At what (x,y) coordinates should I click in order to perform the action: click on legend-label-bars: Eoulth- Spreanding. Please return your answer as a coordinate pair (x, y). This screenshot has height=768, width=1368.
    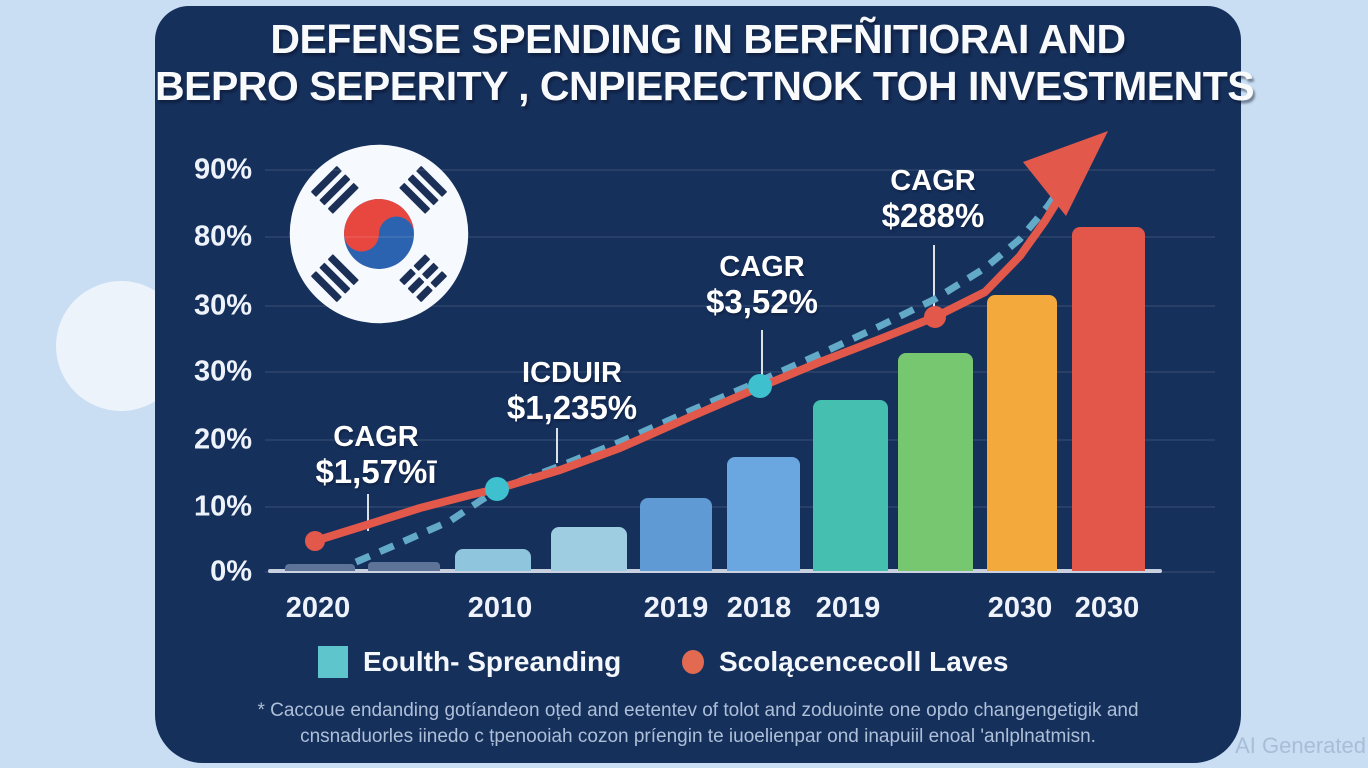
    Looking at the image, I should click on (492, 661).